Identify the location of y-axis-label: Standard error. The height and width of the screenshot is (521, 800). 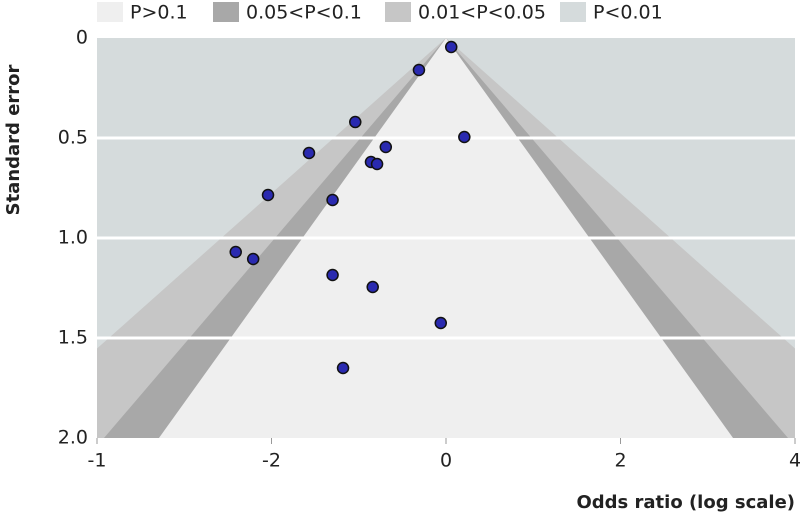
(13, 139).